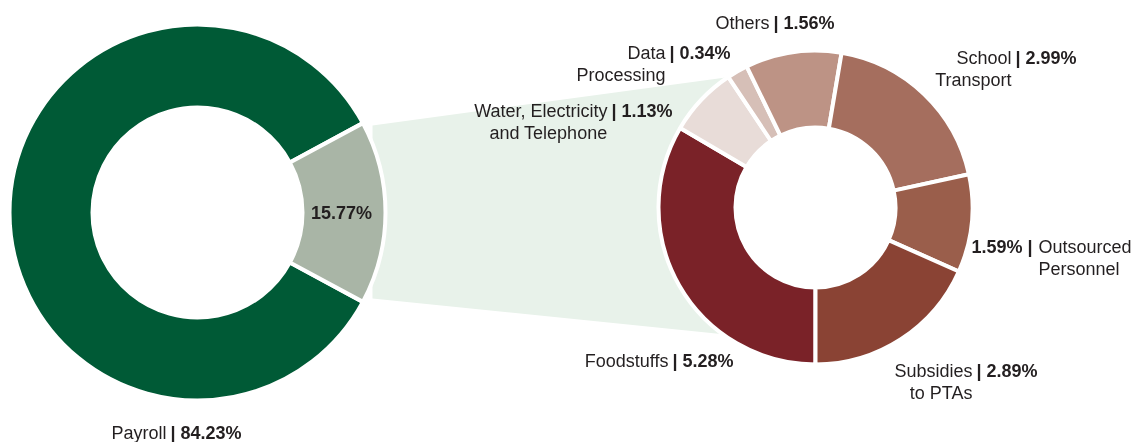 The width and height of the screenshot is (1147, 442). What do you see at coordinates (703, 360) in the screenshot?
I see `data-label: | 5.28%` at bounding box center [703, 360].